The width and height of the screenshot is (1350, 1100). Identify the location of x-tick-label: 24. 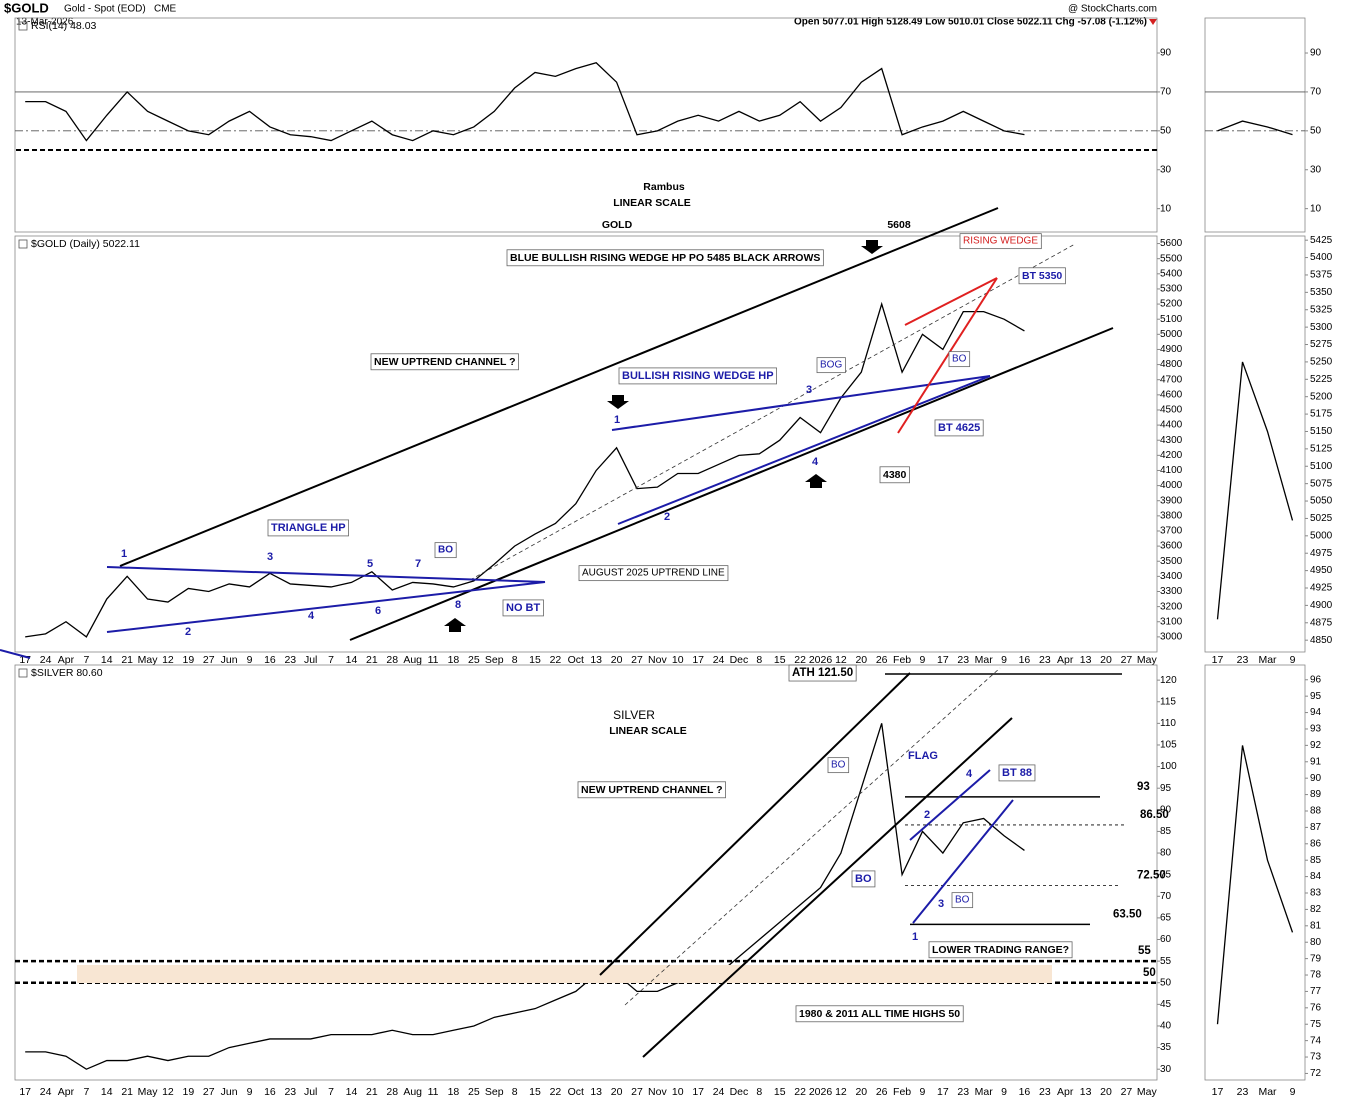
(719, 1092).